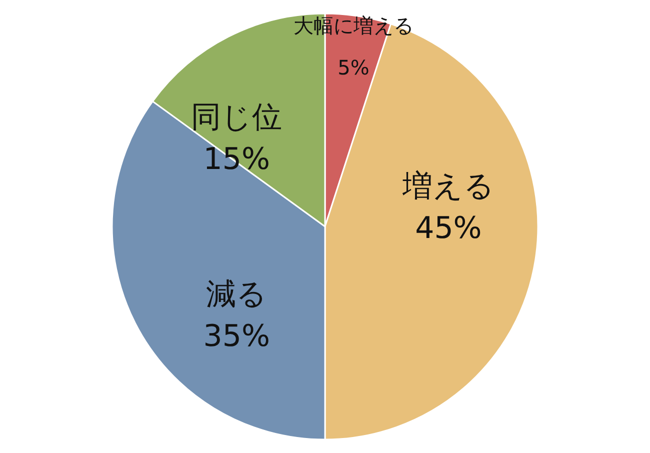 The image size is (650, 453). Describe the element at coordinates (236, 118) in the screenshot. I see `slice-label: 同じ位` at that location.